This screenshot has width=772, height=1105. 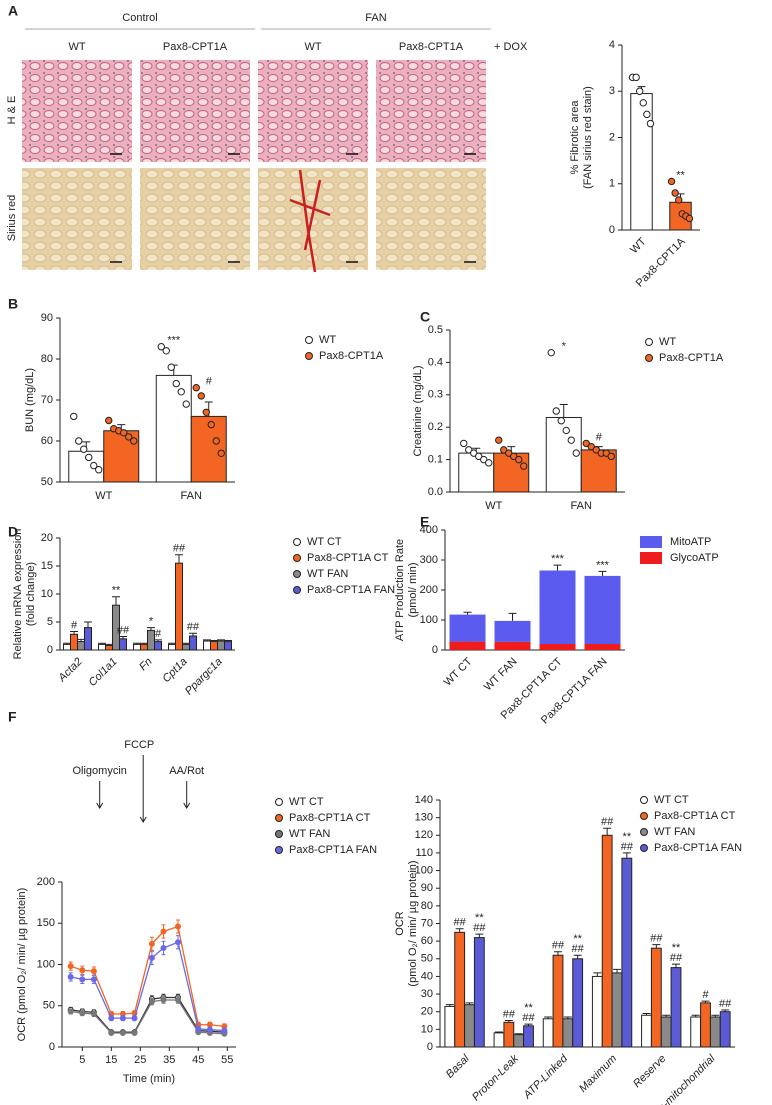 I want to click on y-tick-label: 90, so click(x=47, y=318).